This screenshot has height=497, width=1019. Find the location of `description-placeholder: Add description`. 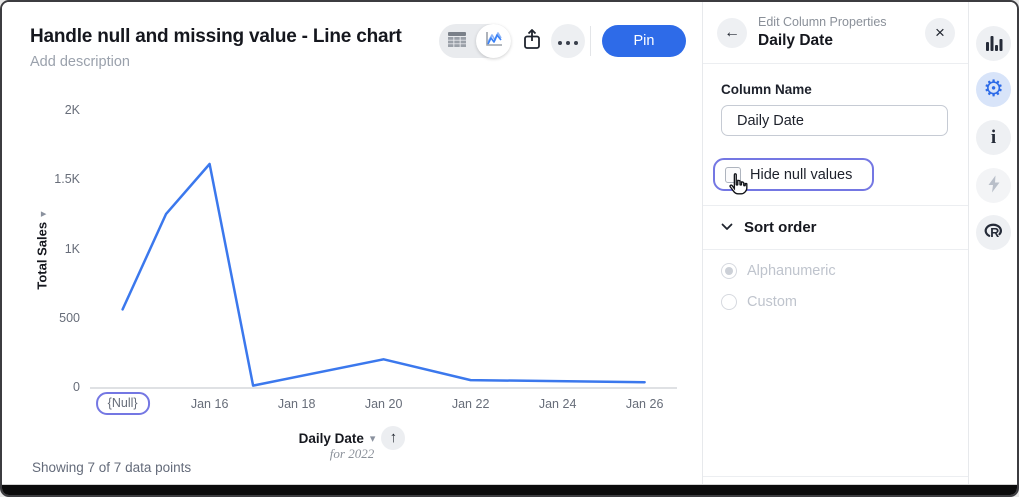

description-placeholder: Add description is located at coordinates (80, 62).